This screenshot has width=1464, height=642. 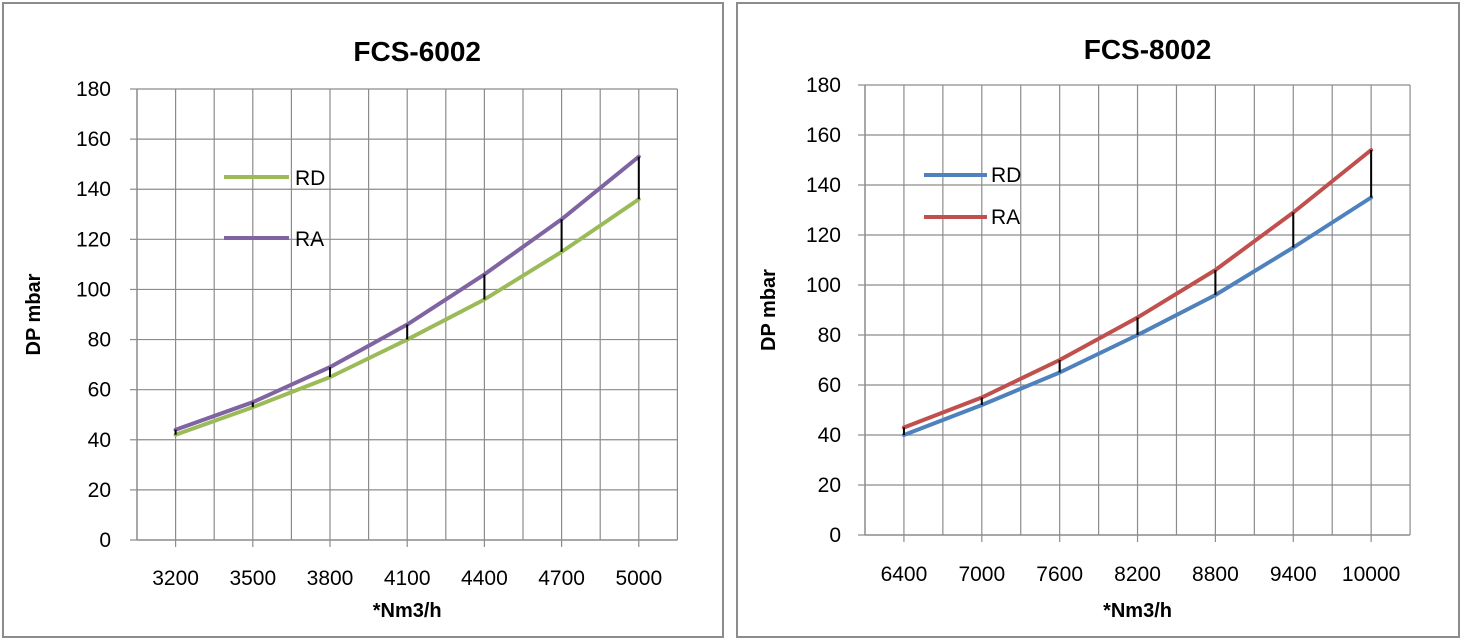 I want to click on x-tick-label: 4400, so click(x=484, y=578).